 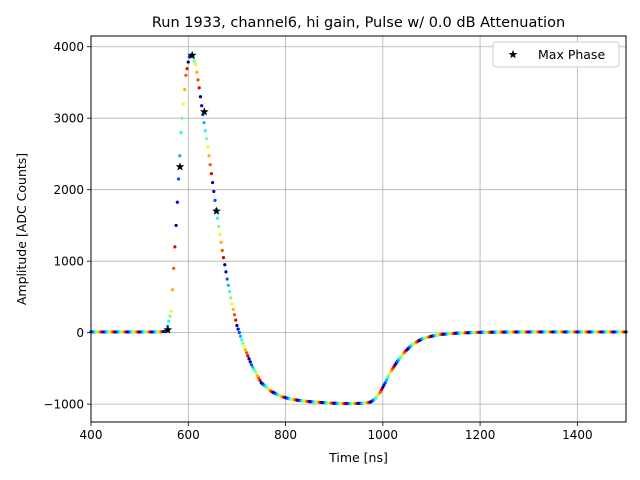 I want to click on x-axis-label: Time [ns], so click(x=358, y=457).